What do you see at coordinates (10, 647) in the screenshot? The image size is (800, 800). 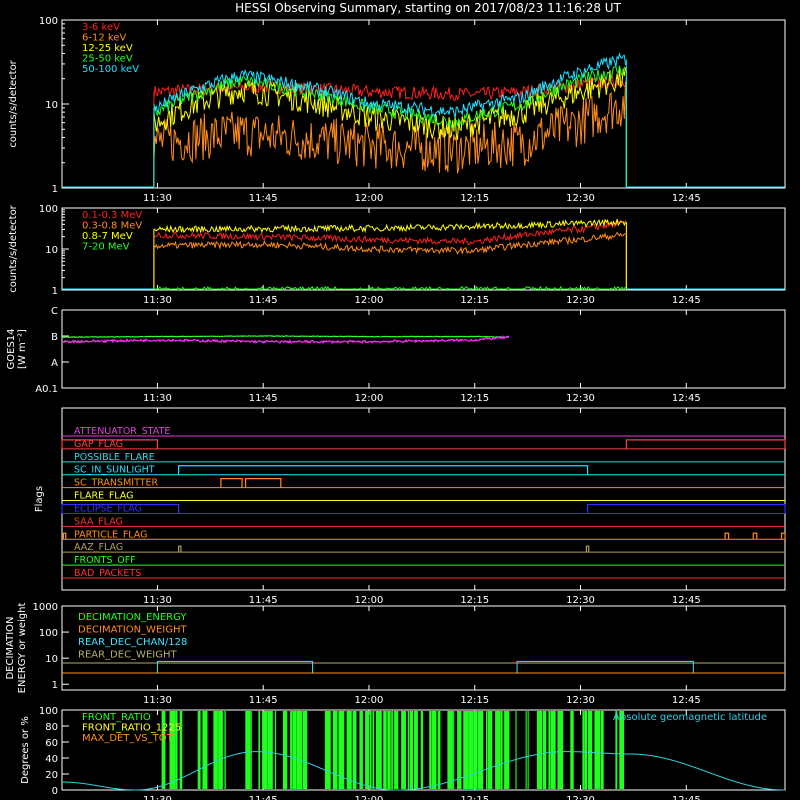 I see `y-axis-label: DECIMATION` at bounding box center [10, 647].